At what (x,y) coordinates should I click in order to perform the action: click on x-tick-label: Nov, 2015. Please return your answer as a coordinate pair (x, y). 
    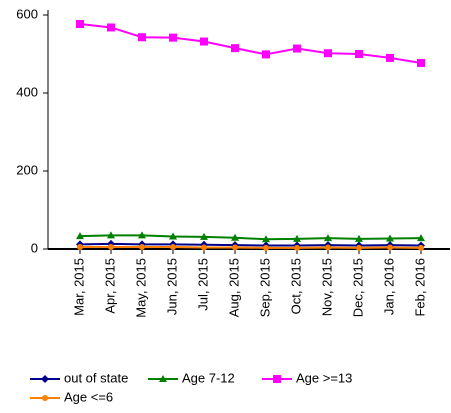
    Looking at the image, I should click on (326, 287).